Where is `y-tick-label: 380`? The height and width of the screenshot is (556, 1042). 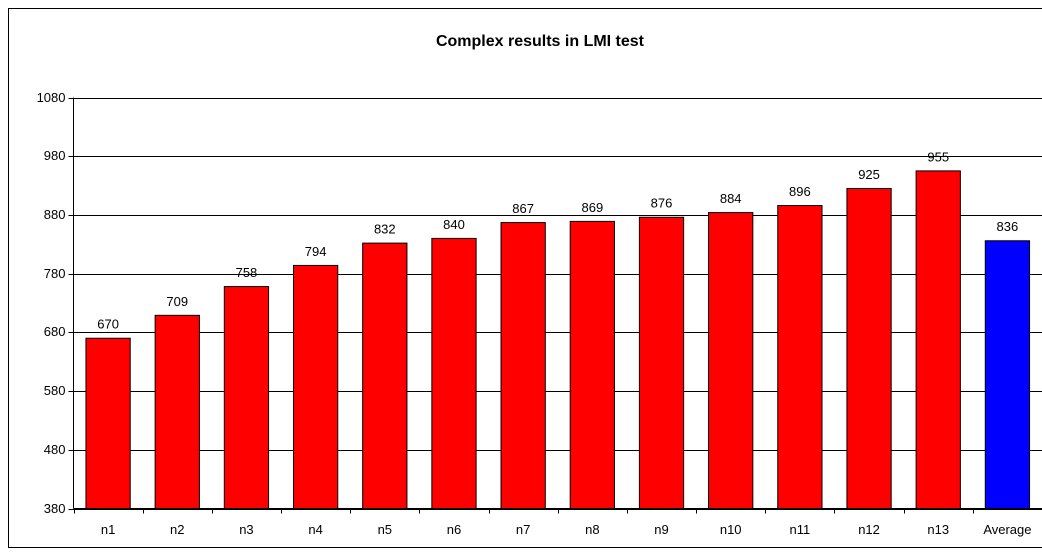 y-tick-label: 380 is located at coordinates (55, 508).